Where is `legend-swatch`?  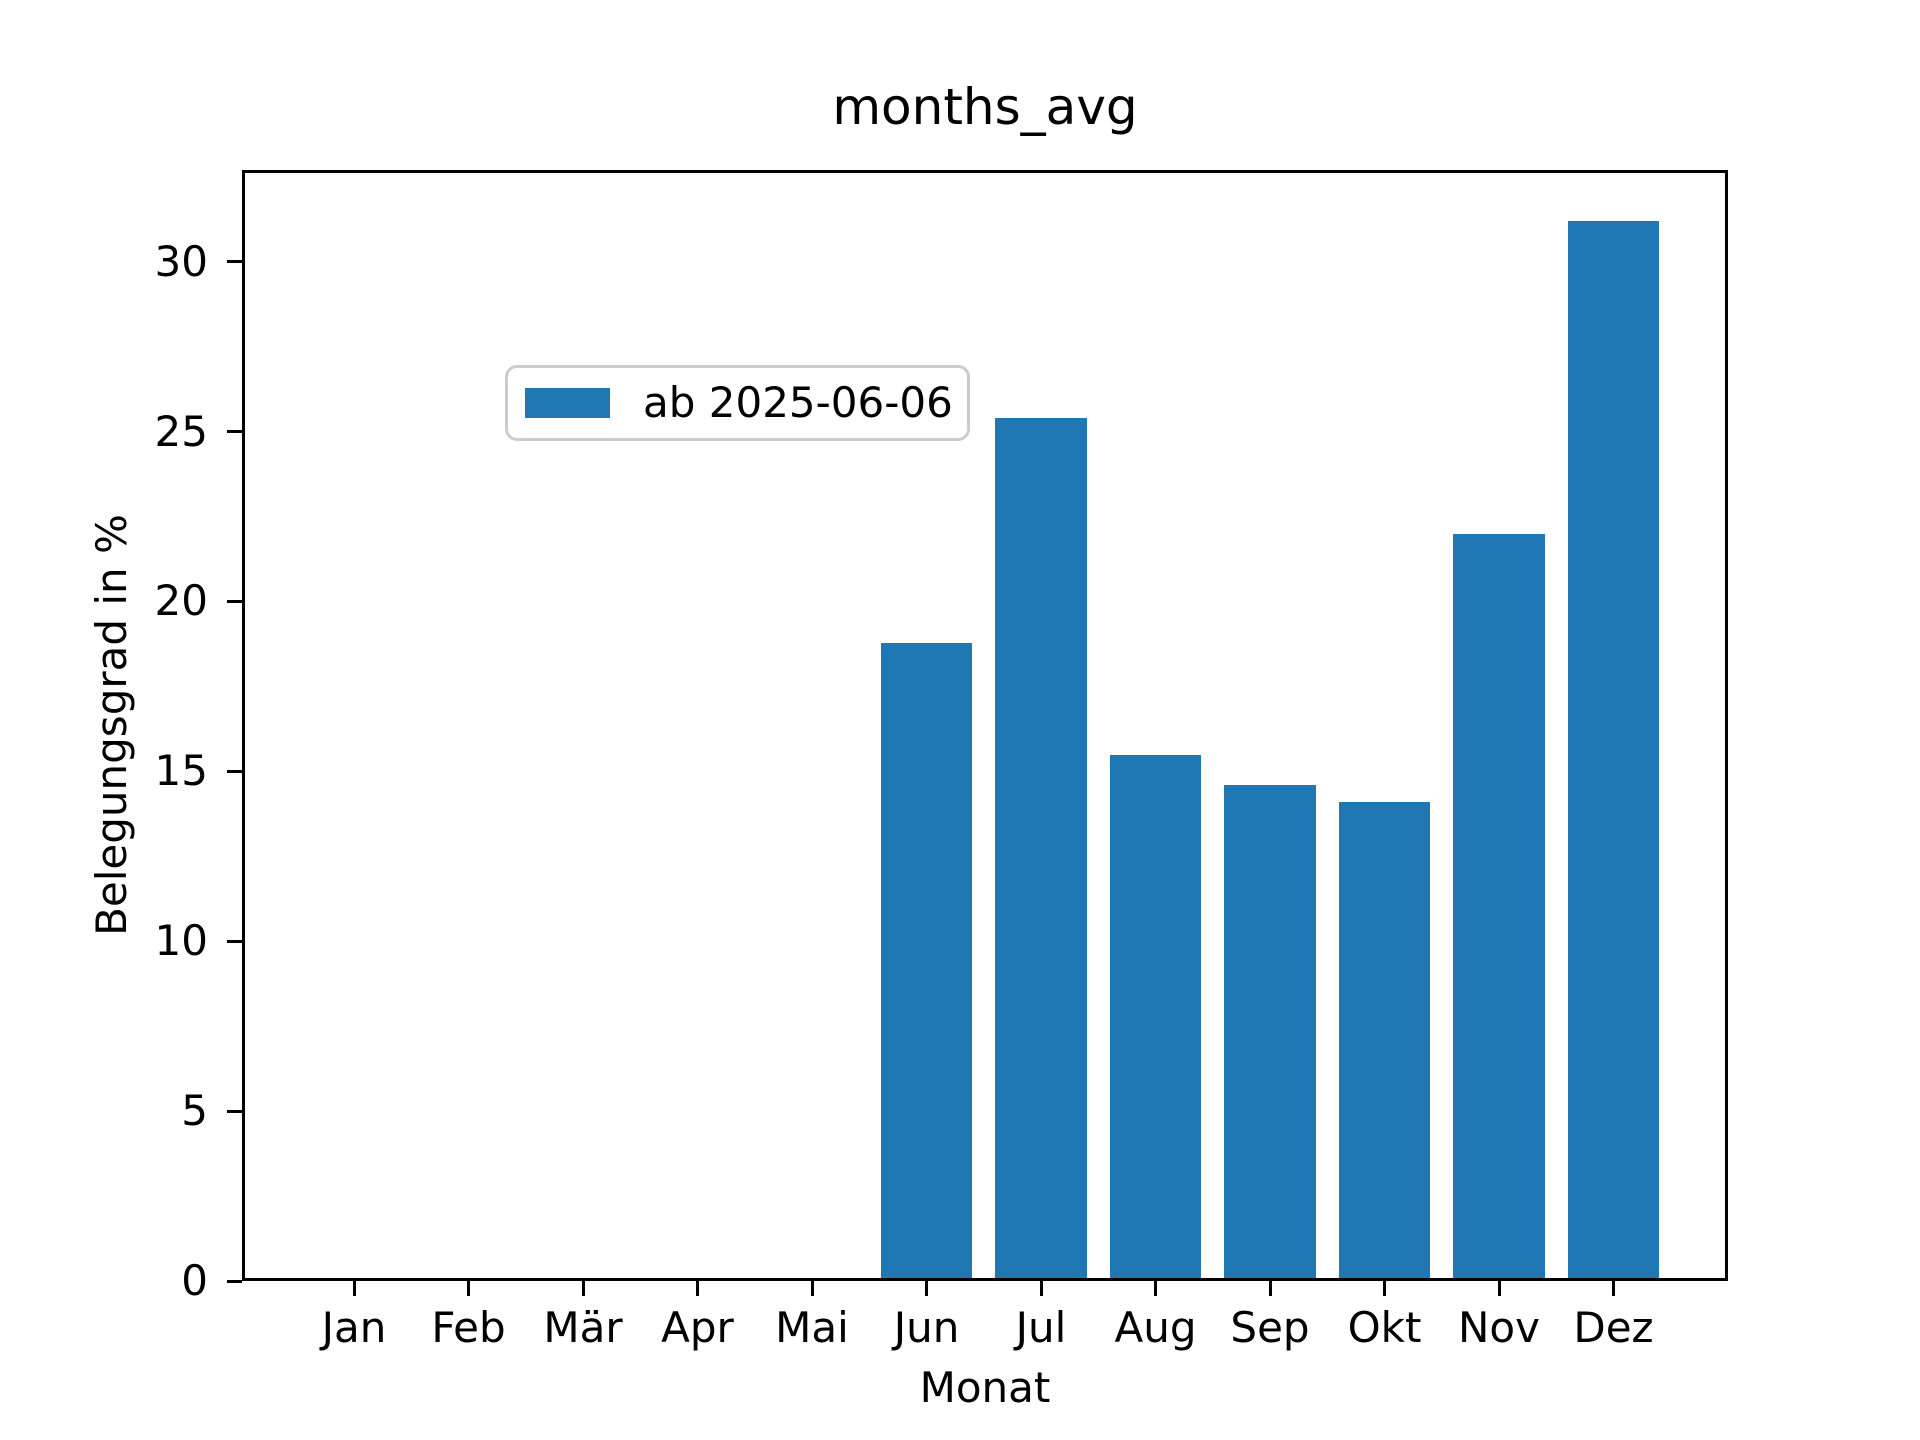 legend-swatch is located at coordinates (567, 403).